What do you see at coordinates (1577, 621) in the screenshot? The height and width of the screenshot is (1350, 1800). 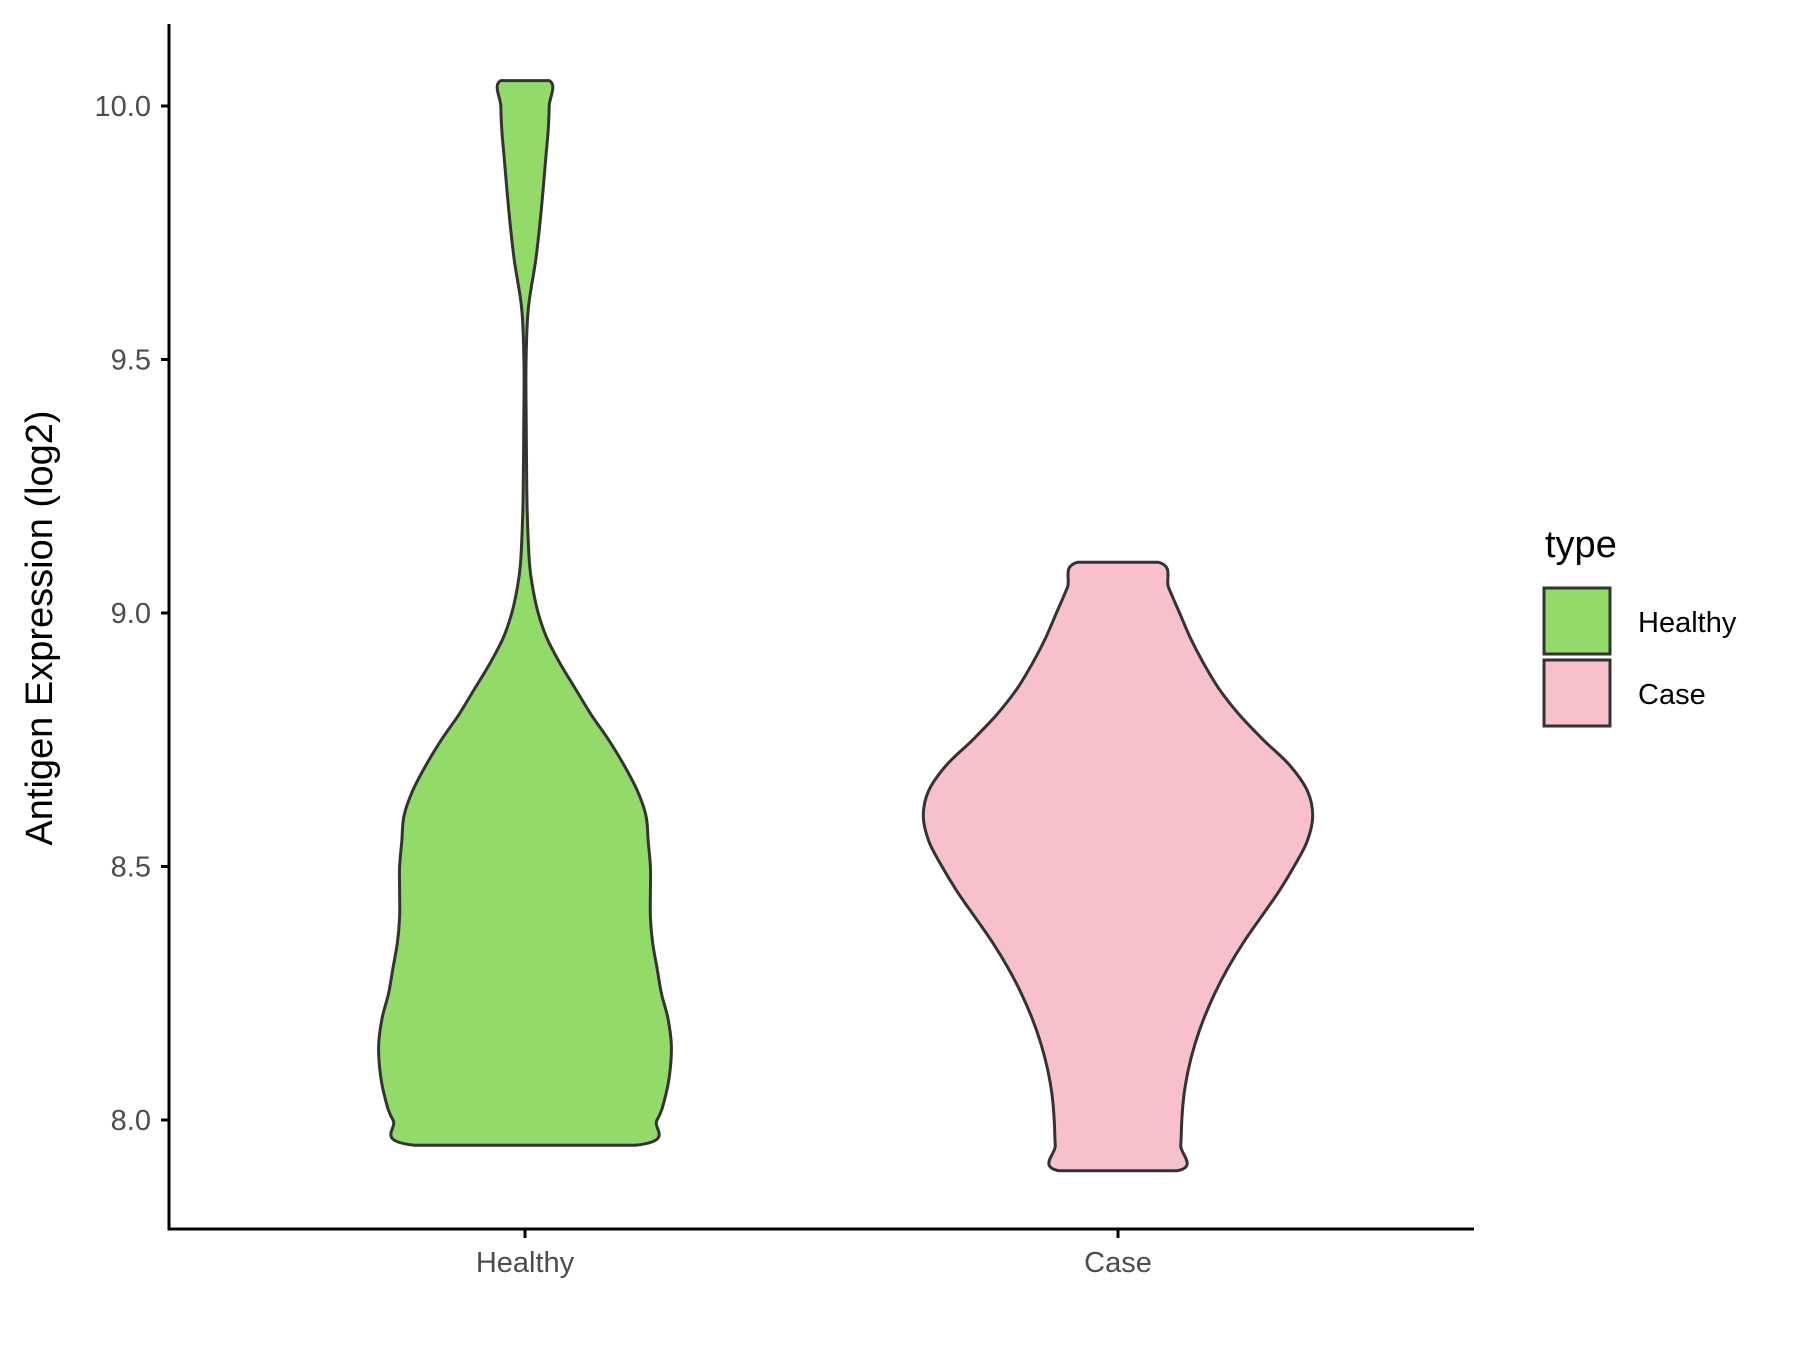 I see `legend-key-healthy` at bounding box center [1577, 621].